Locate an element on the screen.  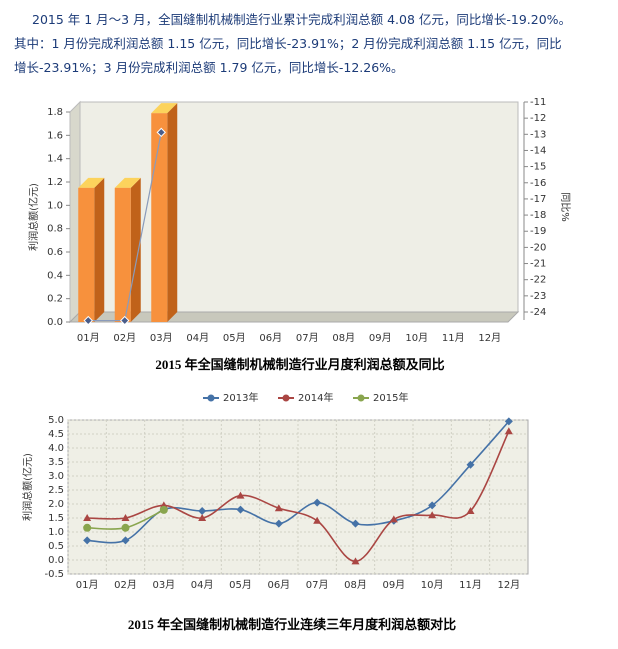
y-tick-label: 3.5 is located at coordinates (56, 462).